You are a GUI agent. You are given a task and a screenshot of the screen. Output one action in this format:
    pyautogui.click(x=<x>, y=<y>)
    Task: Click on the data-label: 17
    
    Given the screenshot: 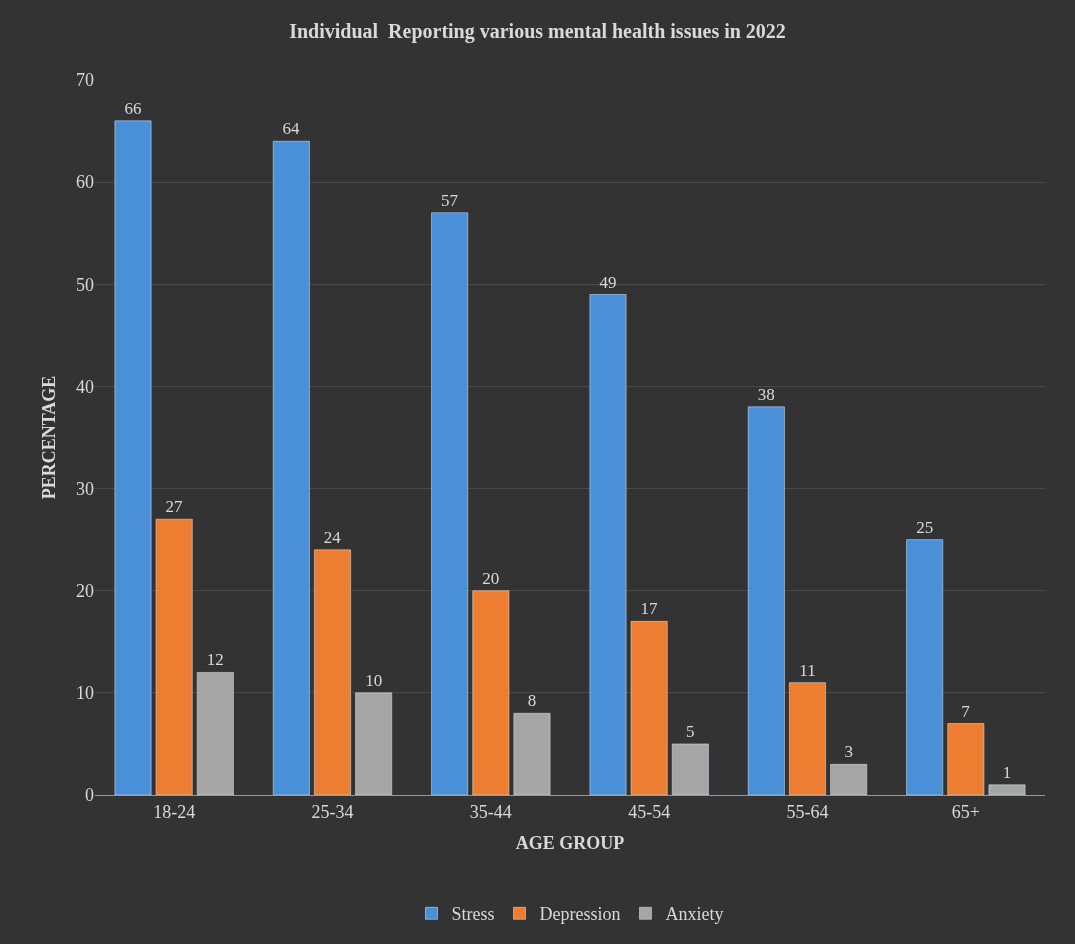 What is the action you would take?
    pyautogui.click(x=649, y=609)
    